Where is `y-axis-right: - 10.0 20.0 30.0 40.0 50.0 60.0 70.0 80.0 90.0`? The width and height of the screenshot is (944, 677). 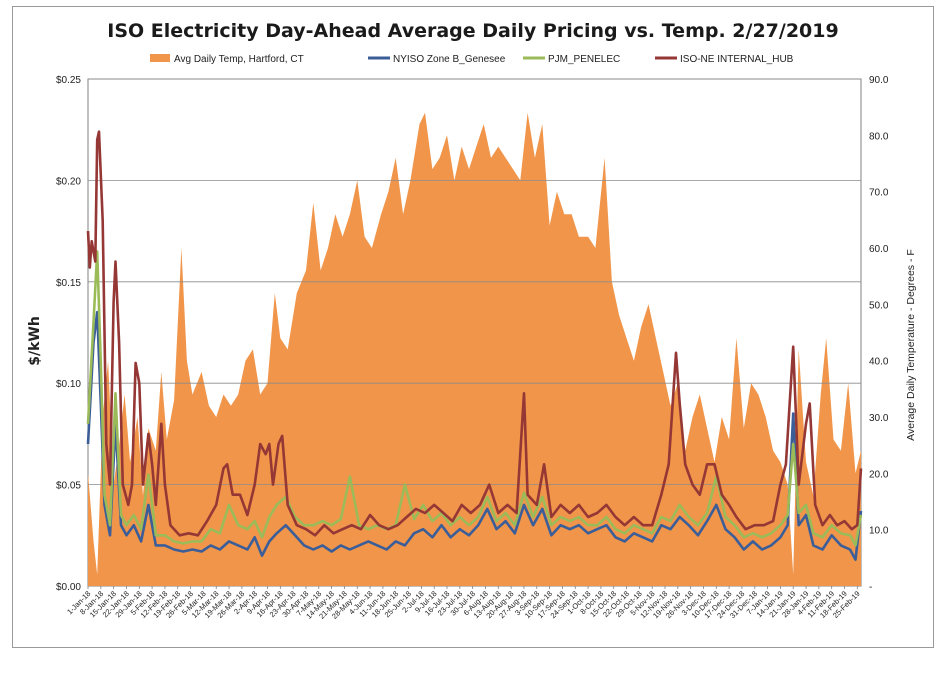
y-axis-right: - 10.0 20.0 30.0 40.0 50.0 60.0 70.0 80.0 90.0 is located at coordinates (879, 334).